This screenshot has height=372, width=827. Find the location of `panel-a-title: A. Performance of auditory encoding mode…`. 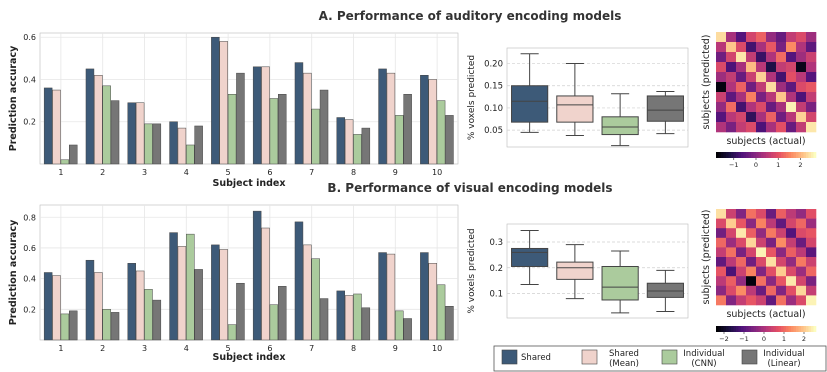

panel-a-title: A. Performance of auditory encoding mode… is located at coordinates (470, 16).